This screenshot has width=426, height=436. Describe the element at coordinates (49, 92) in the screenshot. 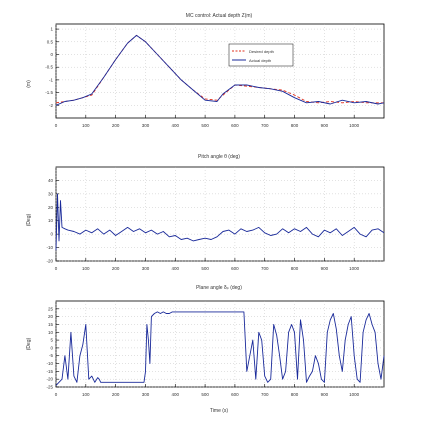

I see `y-tick-label: -1.5` at that location.